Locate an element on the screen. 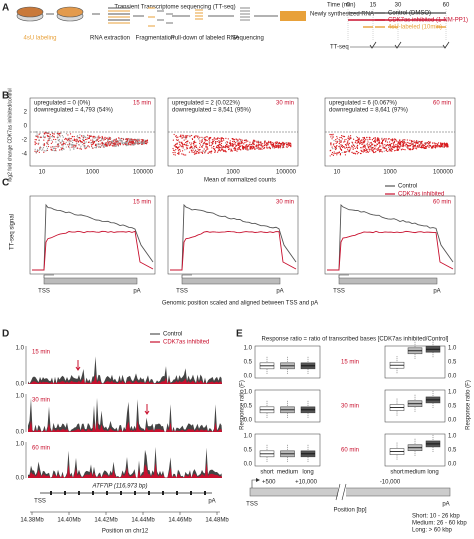 The image size is (474, 539). label: Time (min) is located at coordinates (341, 6).